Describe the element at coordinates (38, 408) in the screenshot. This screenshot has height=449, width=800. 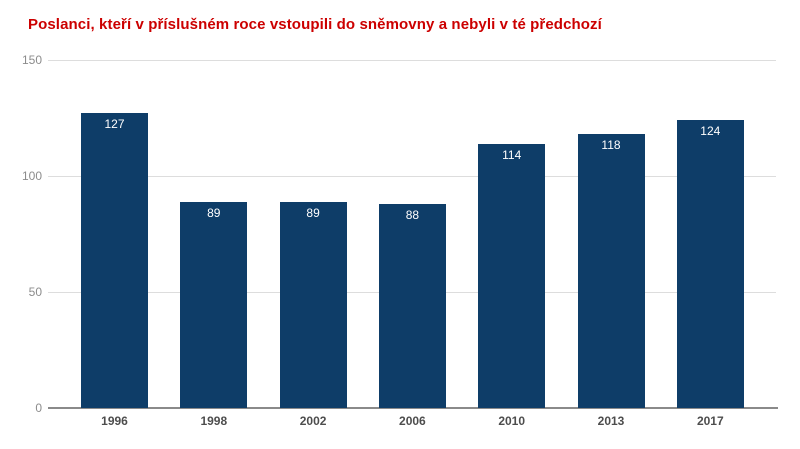
I see `y-tick-label-0: 0` at that location.